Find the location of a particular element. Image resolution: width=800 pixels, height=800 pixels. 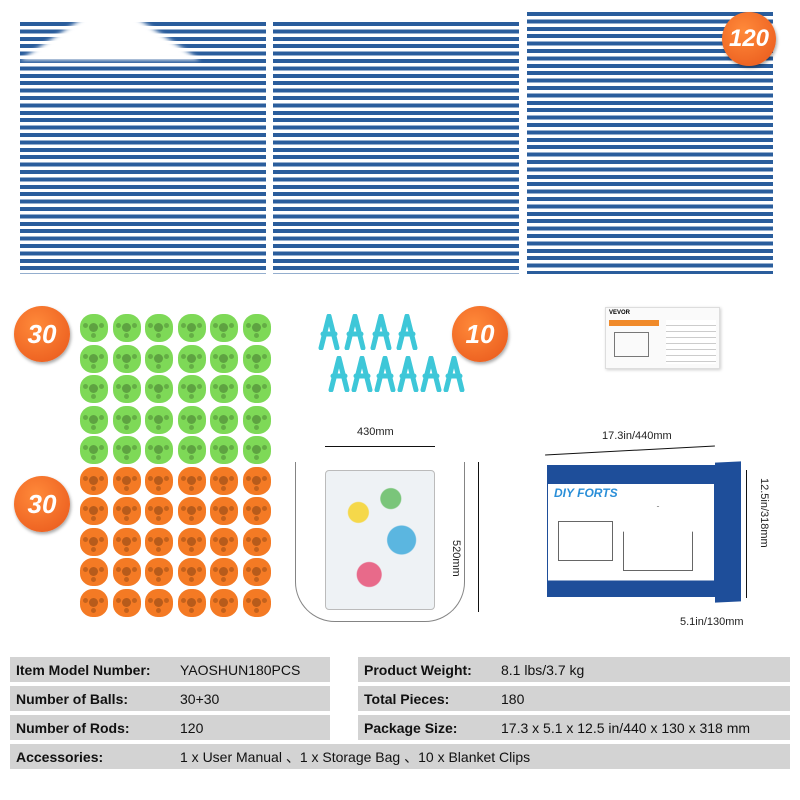

bag-width-label: 430mm is located at coordinates (375, 432).